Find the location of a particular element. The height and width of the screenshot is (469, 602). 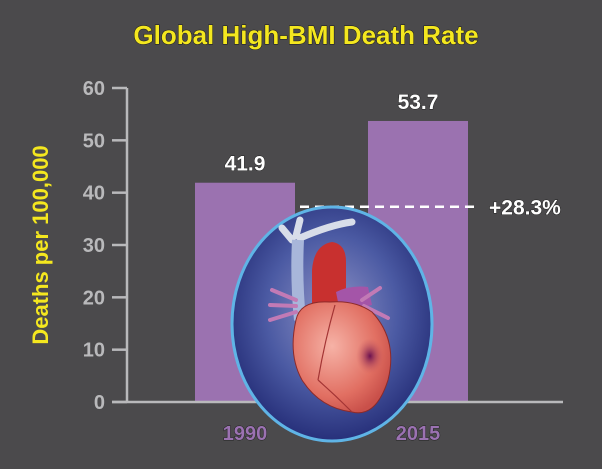

y-tick-label: 0 is located at coordinates (99, 403).